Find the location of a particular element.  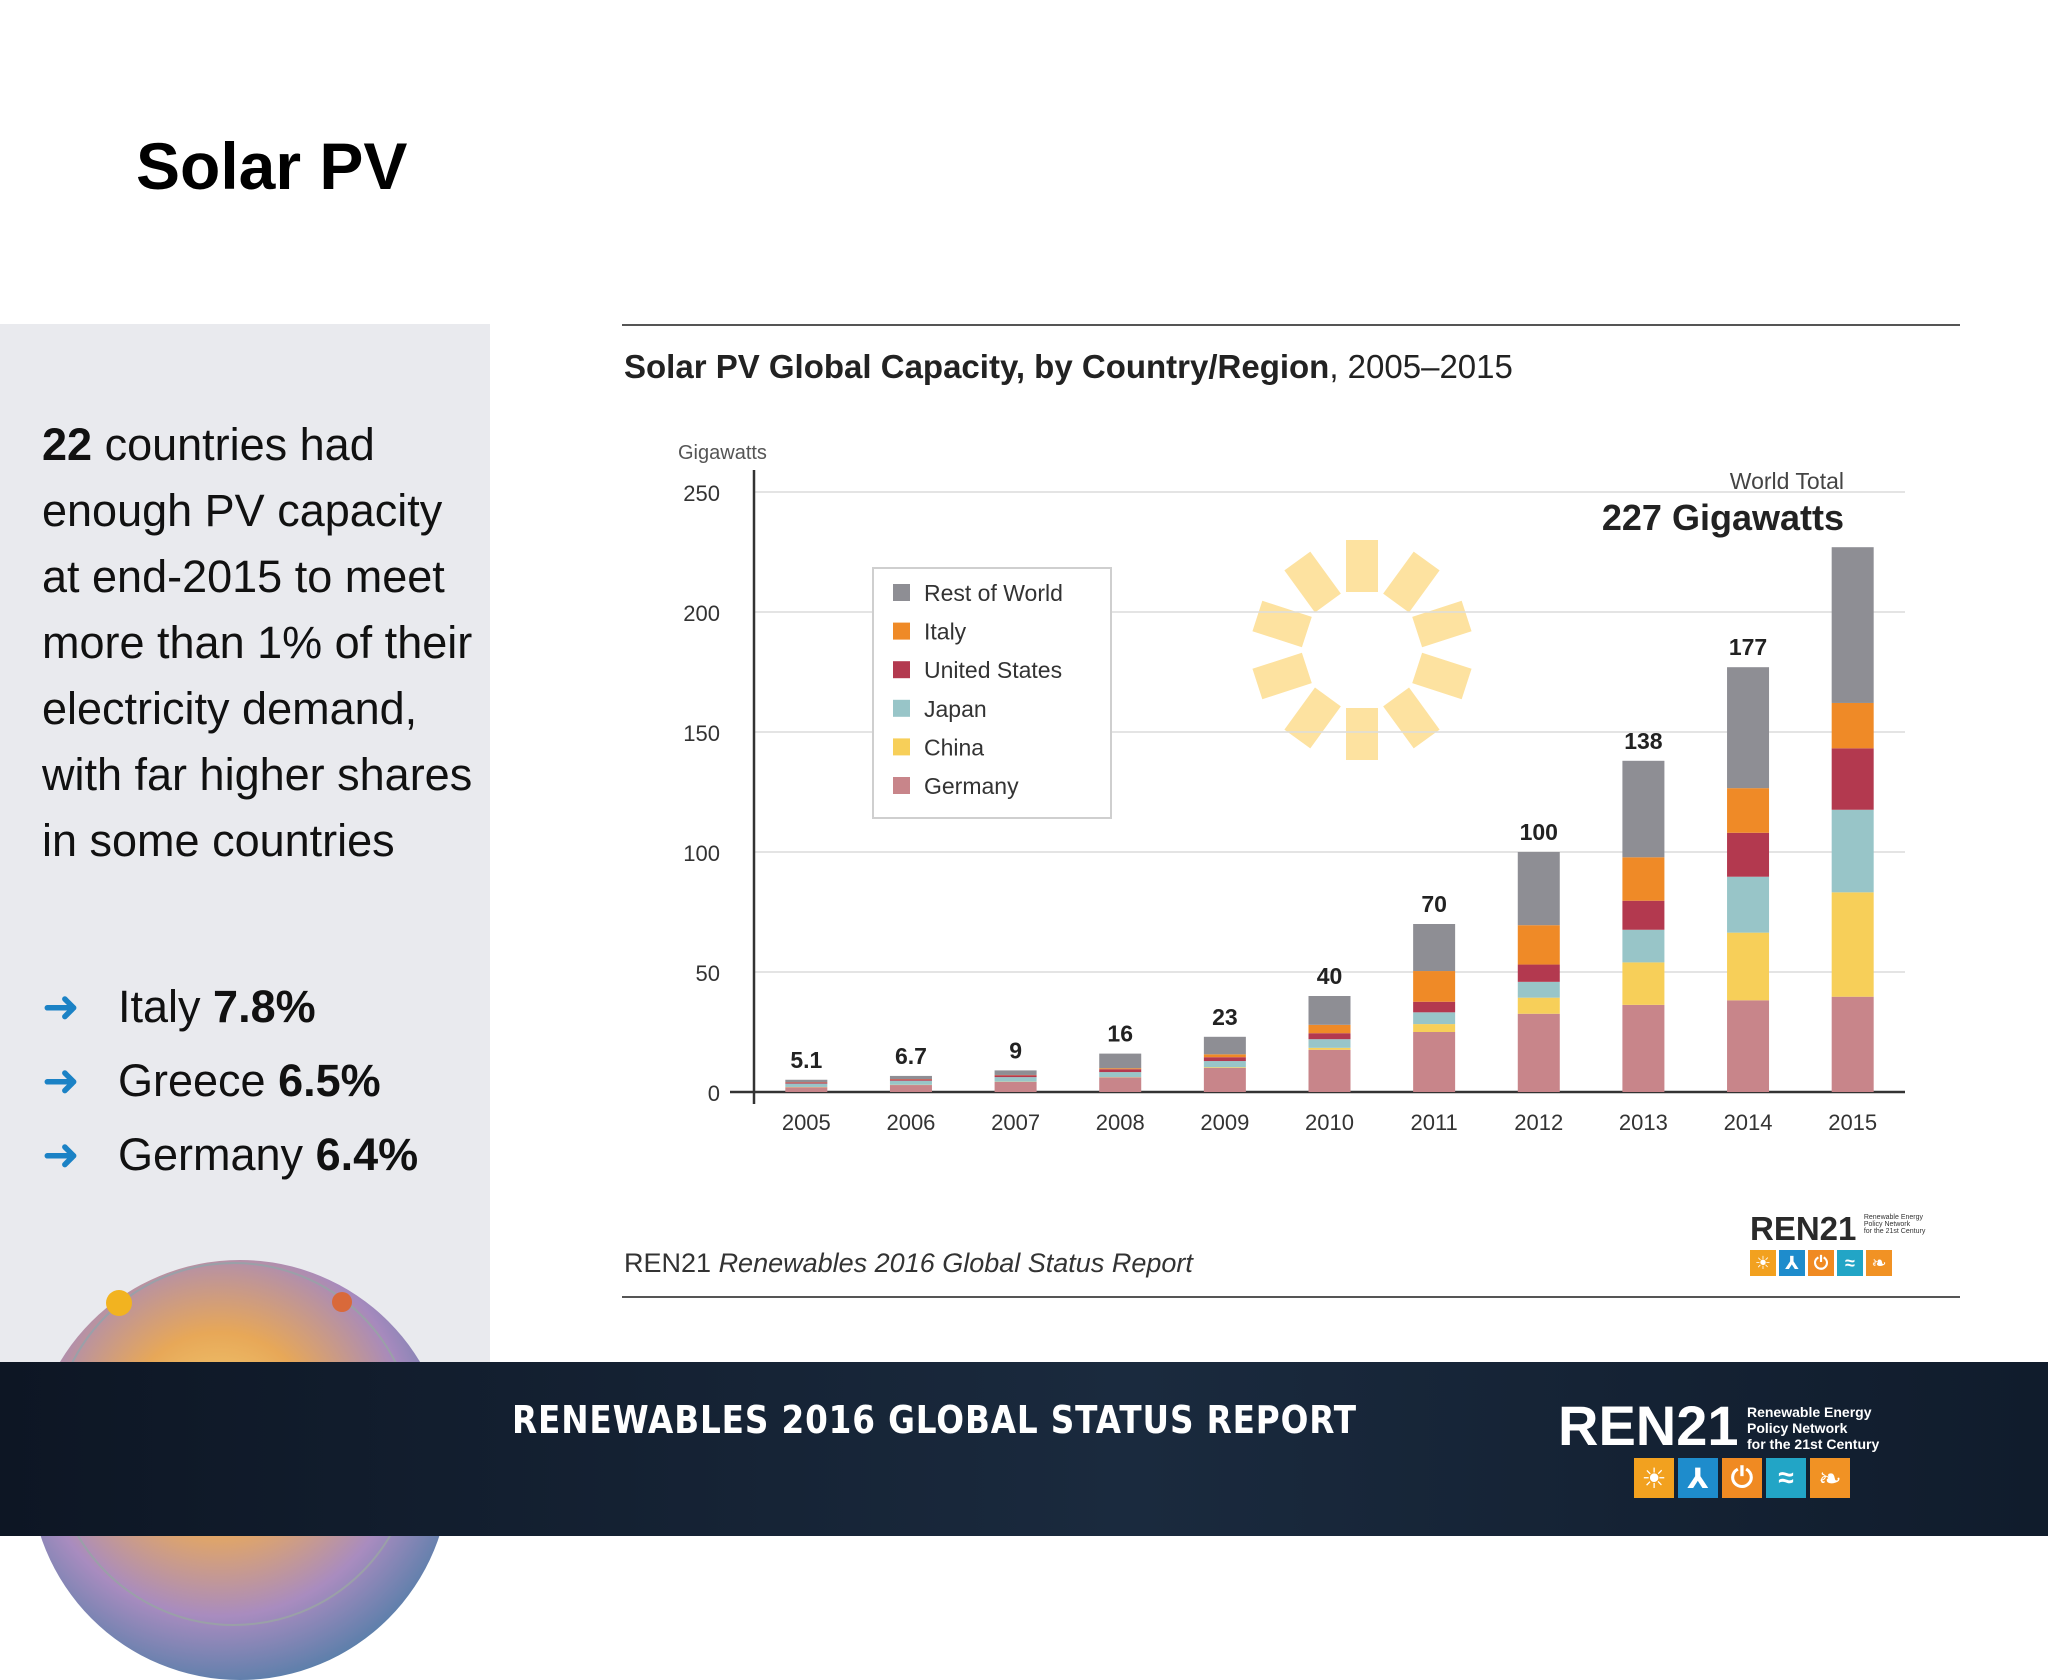

power-icon: ⏻ is located at coordinates (1821, 1263).